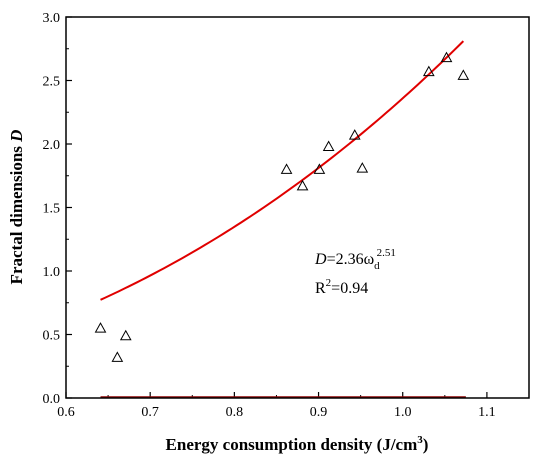 The width and height of the screenshot is (550, 463). I want to click on y-tick-label: 1.5, so click(52, 209).